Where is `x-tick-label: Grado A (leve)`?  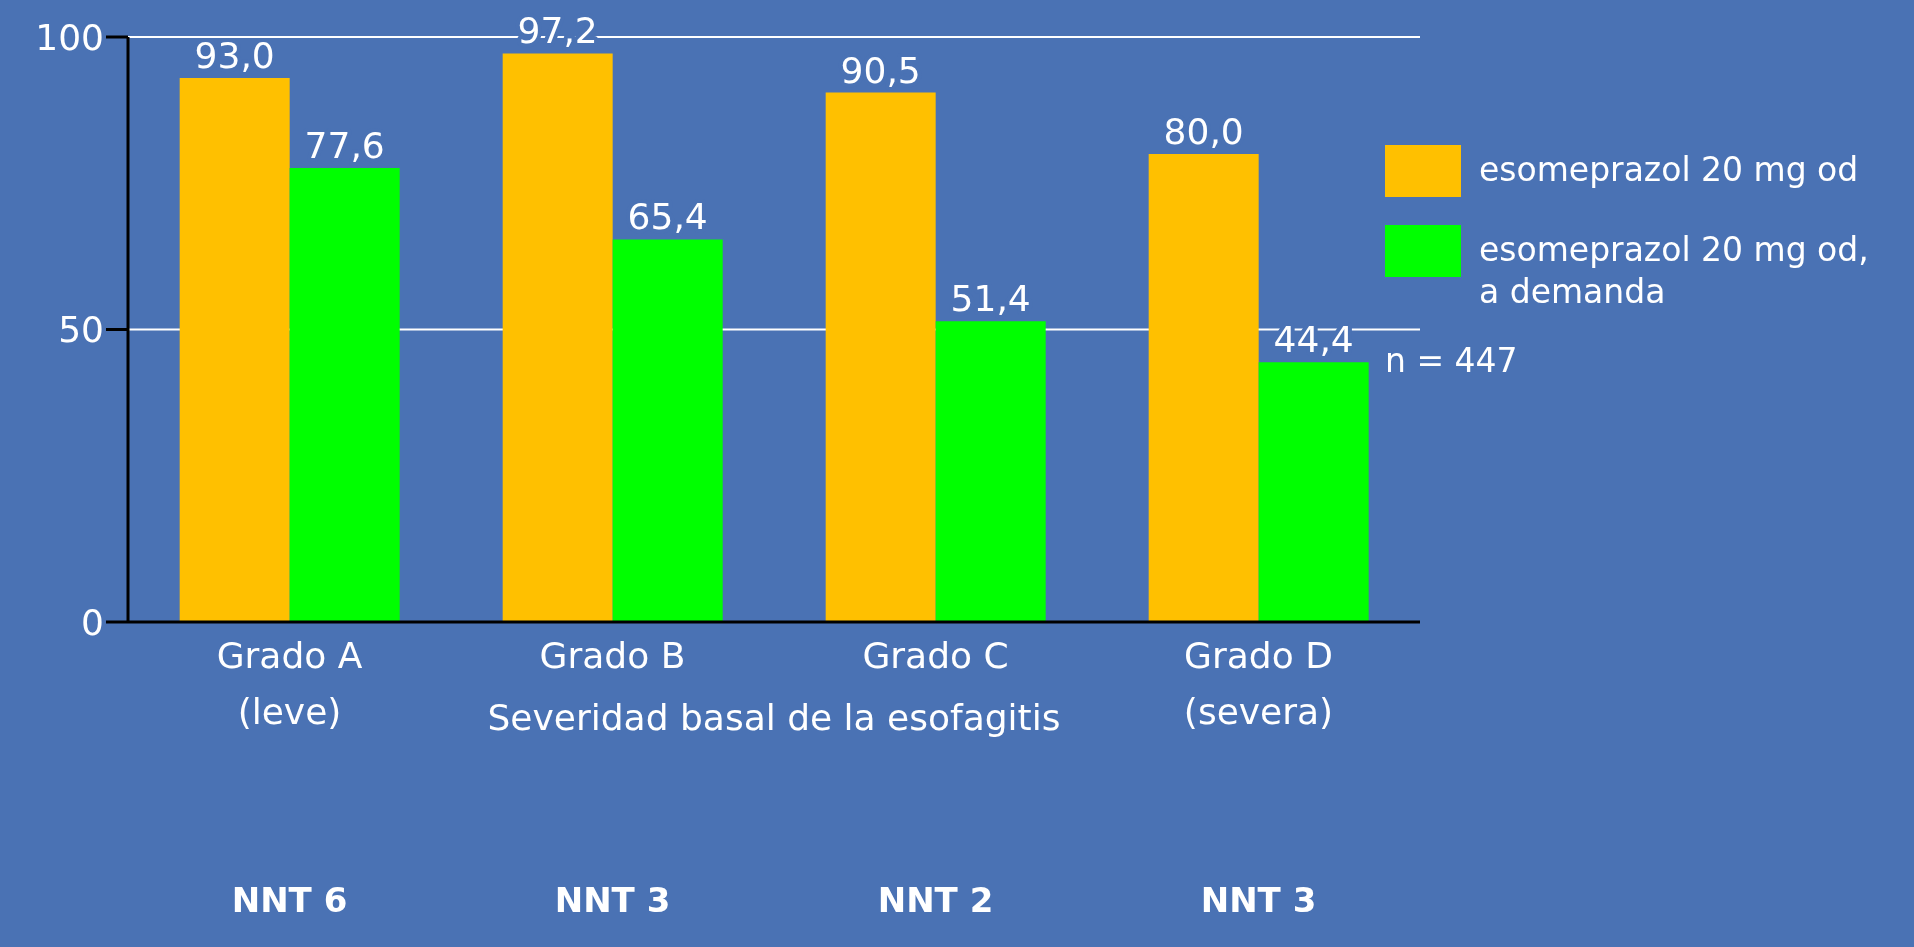 x-tick-label: Grado A (leve) is located at coordinates (289, 683).